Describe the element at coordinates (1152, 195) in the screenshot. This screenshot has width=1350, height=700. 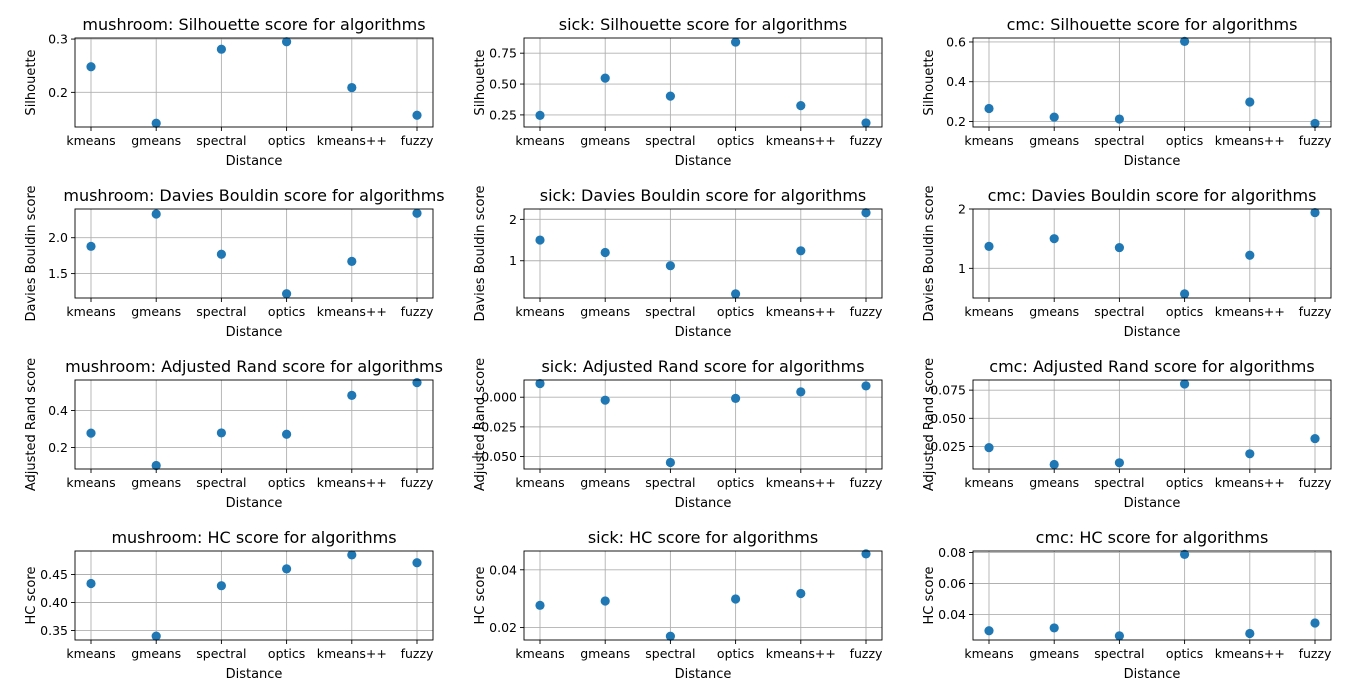
I see `chart-5-title: cmc: Davies Bouldin score for algorithms` at that location.